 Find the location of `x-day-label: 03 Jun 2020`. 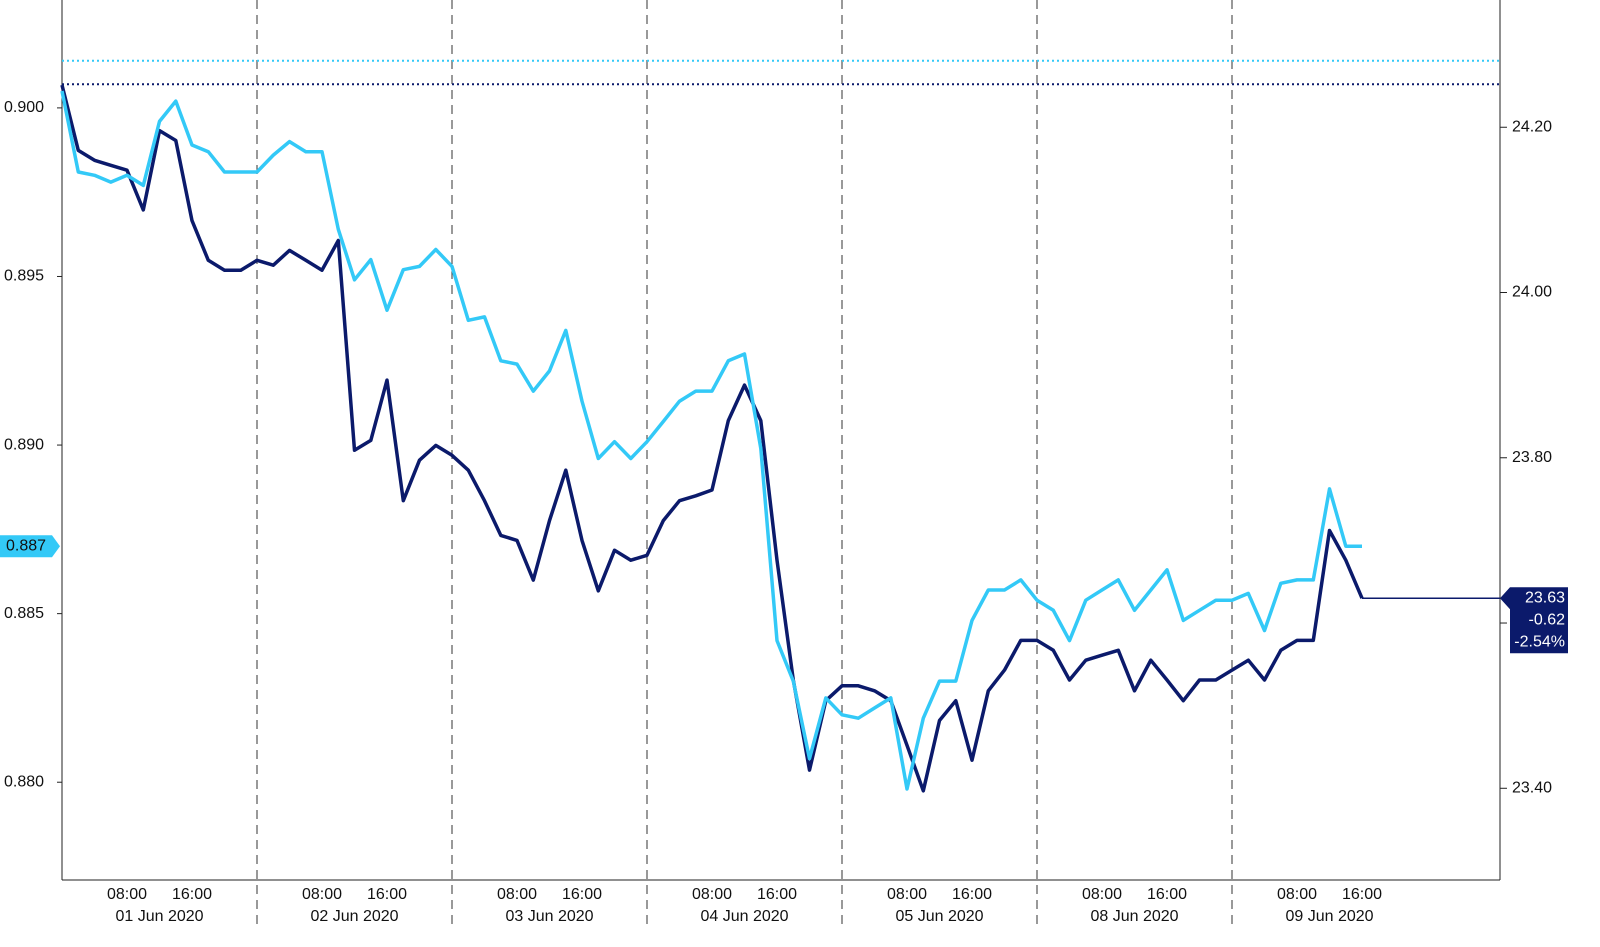

x-day-label: 03 Jun 2020 is located at coordinates (549, 916).